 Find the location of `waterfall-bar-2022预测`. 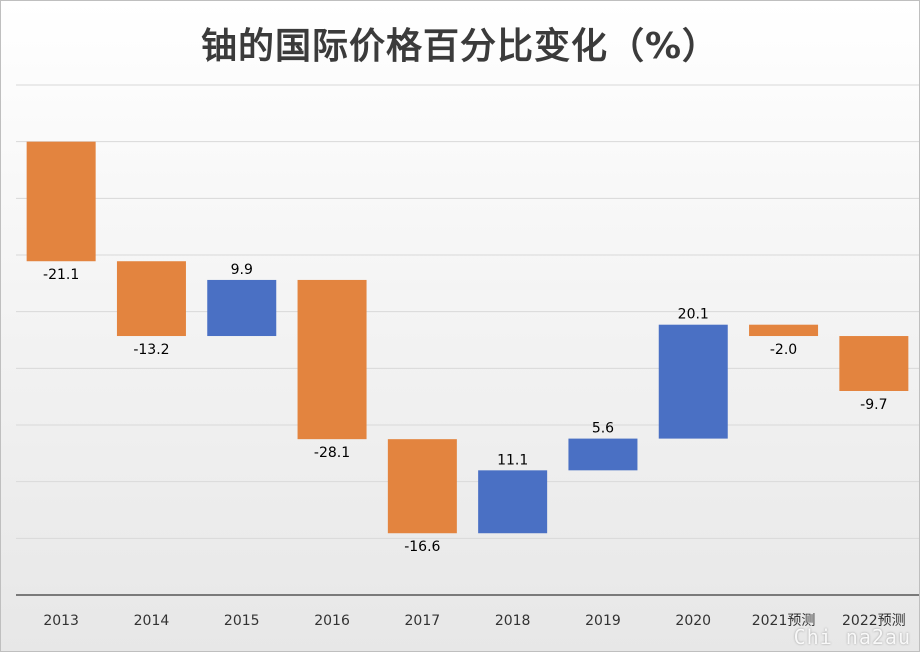

waterfall-bar-2022预测 is located at coordinates (874, 363).